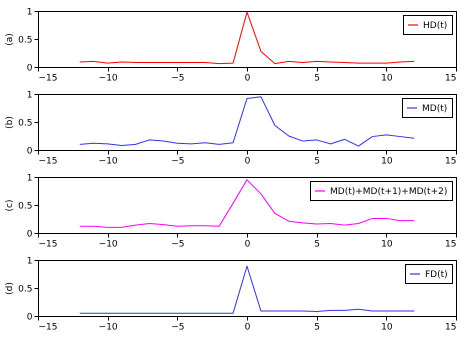 The height and width of the screenshot is (362, 474). What do you see at coordinates (10, 122) in the screenshot?
I see `y-axis-title: (b)` at bounding box center [10, 122].